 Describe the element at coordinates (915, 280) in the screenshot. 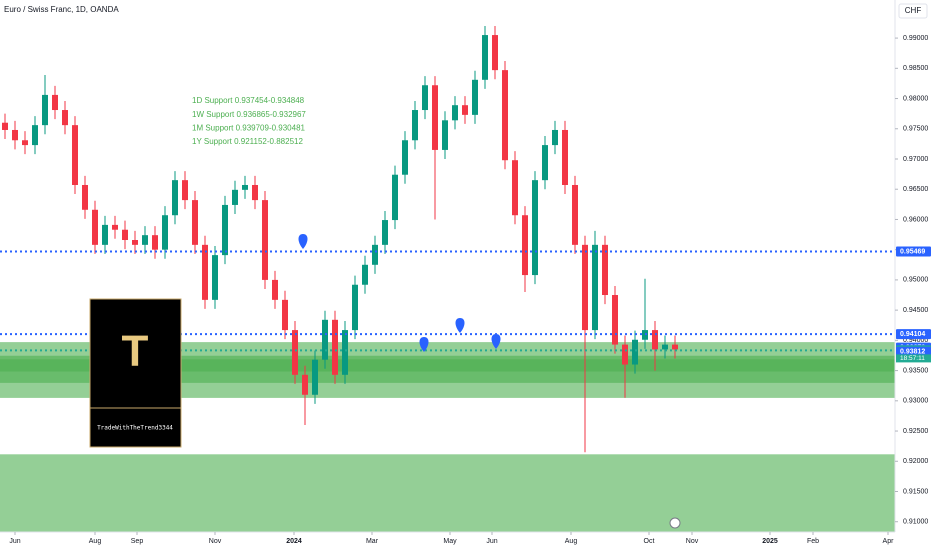

I see `y-tick-label: 0.95000` at that location.